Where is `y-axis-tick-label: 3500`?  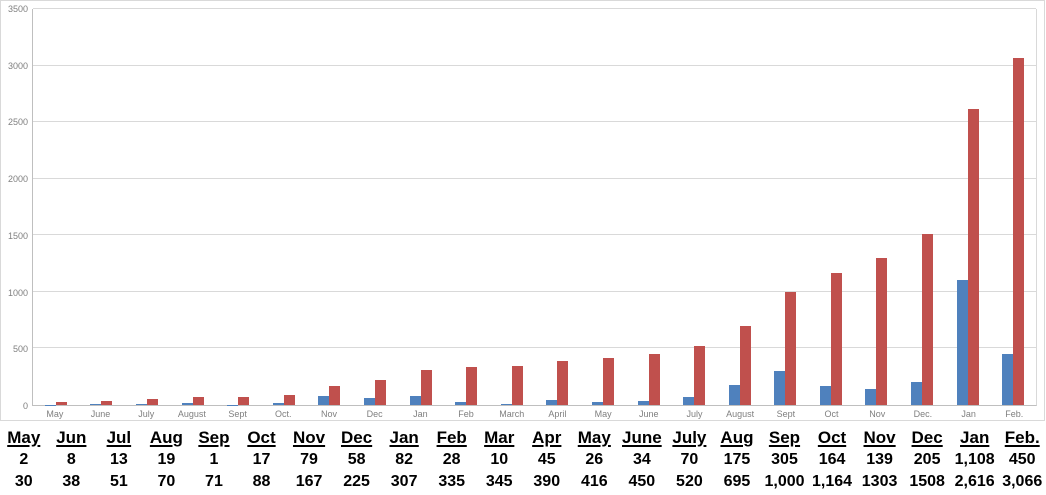
y-axis-tick-label: 3500 is located at coordinates (17, 9).